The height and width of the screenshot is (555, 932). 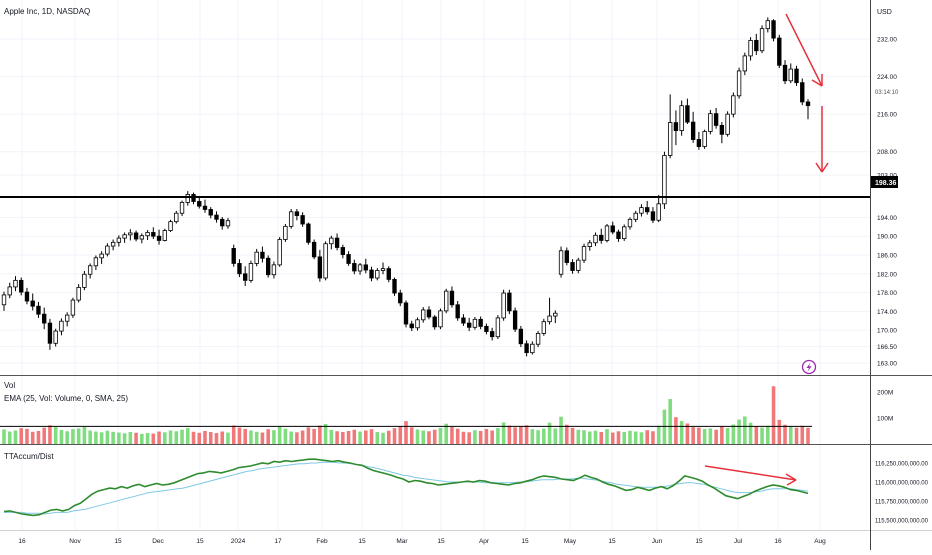 What do you see at coordinates (887, 312) in the screenshot?
I see `price-tick-label: 174.00` at bounding box center [887, 312].